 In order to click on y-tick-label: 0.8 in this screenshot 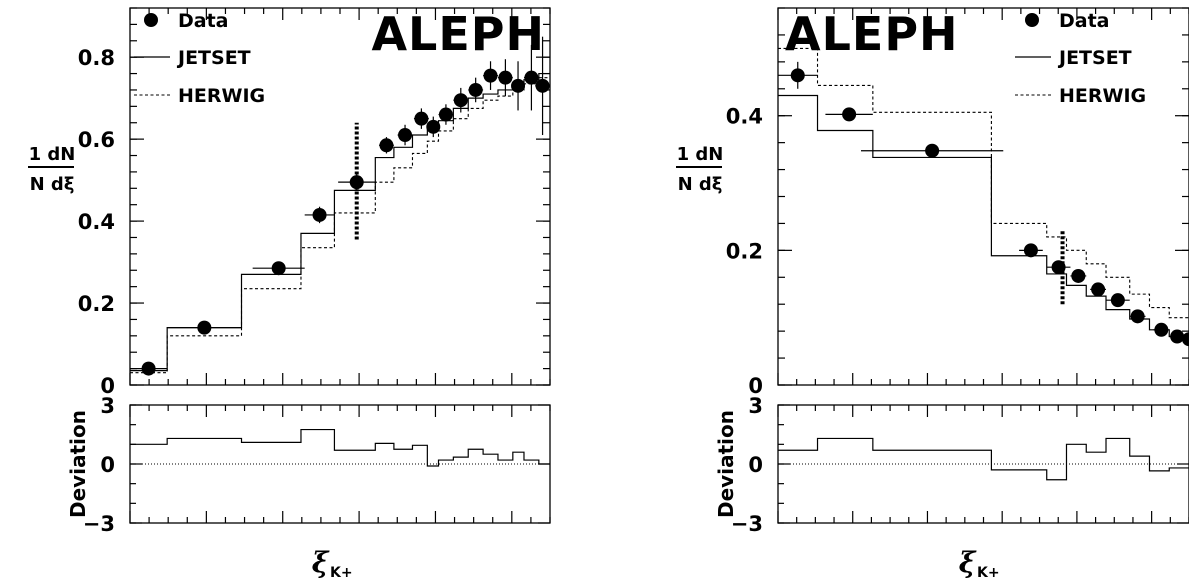, I will do `click(96, 58)`.